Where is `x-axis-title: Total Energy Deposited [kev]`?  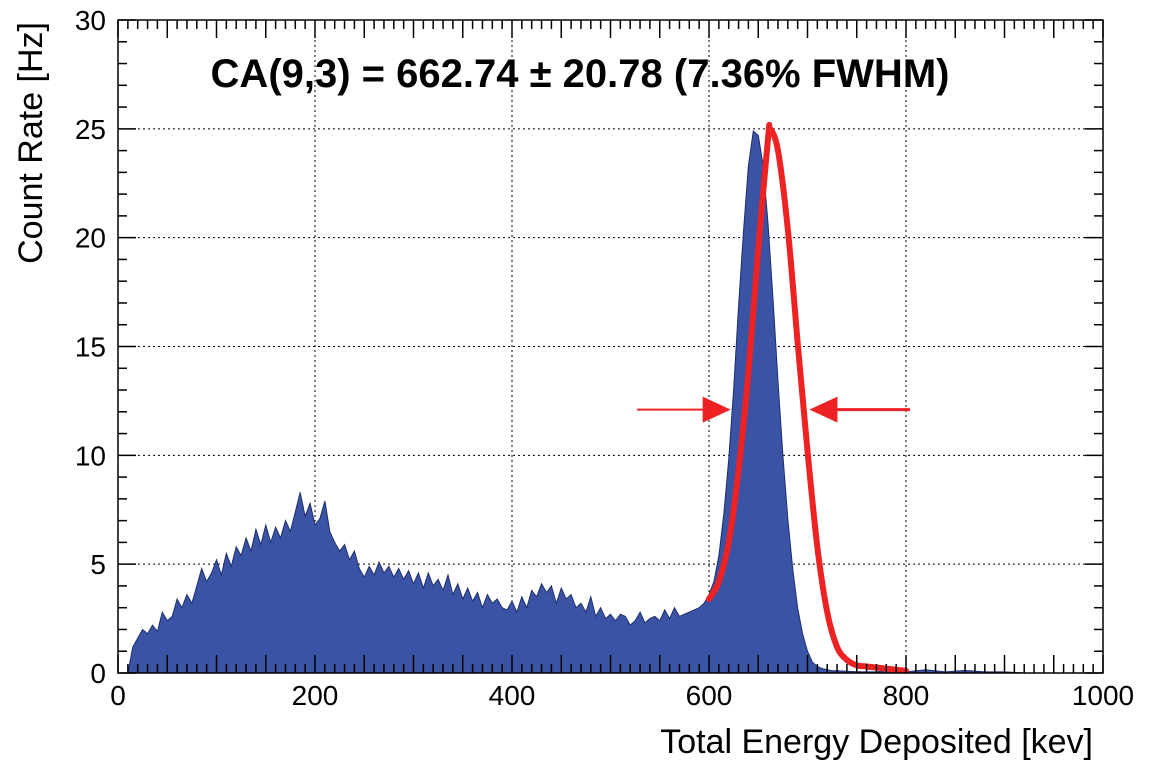 x-axis-title: Total Energy Deposited [kev] is located at coordinates (876, 742).